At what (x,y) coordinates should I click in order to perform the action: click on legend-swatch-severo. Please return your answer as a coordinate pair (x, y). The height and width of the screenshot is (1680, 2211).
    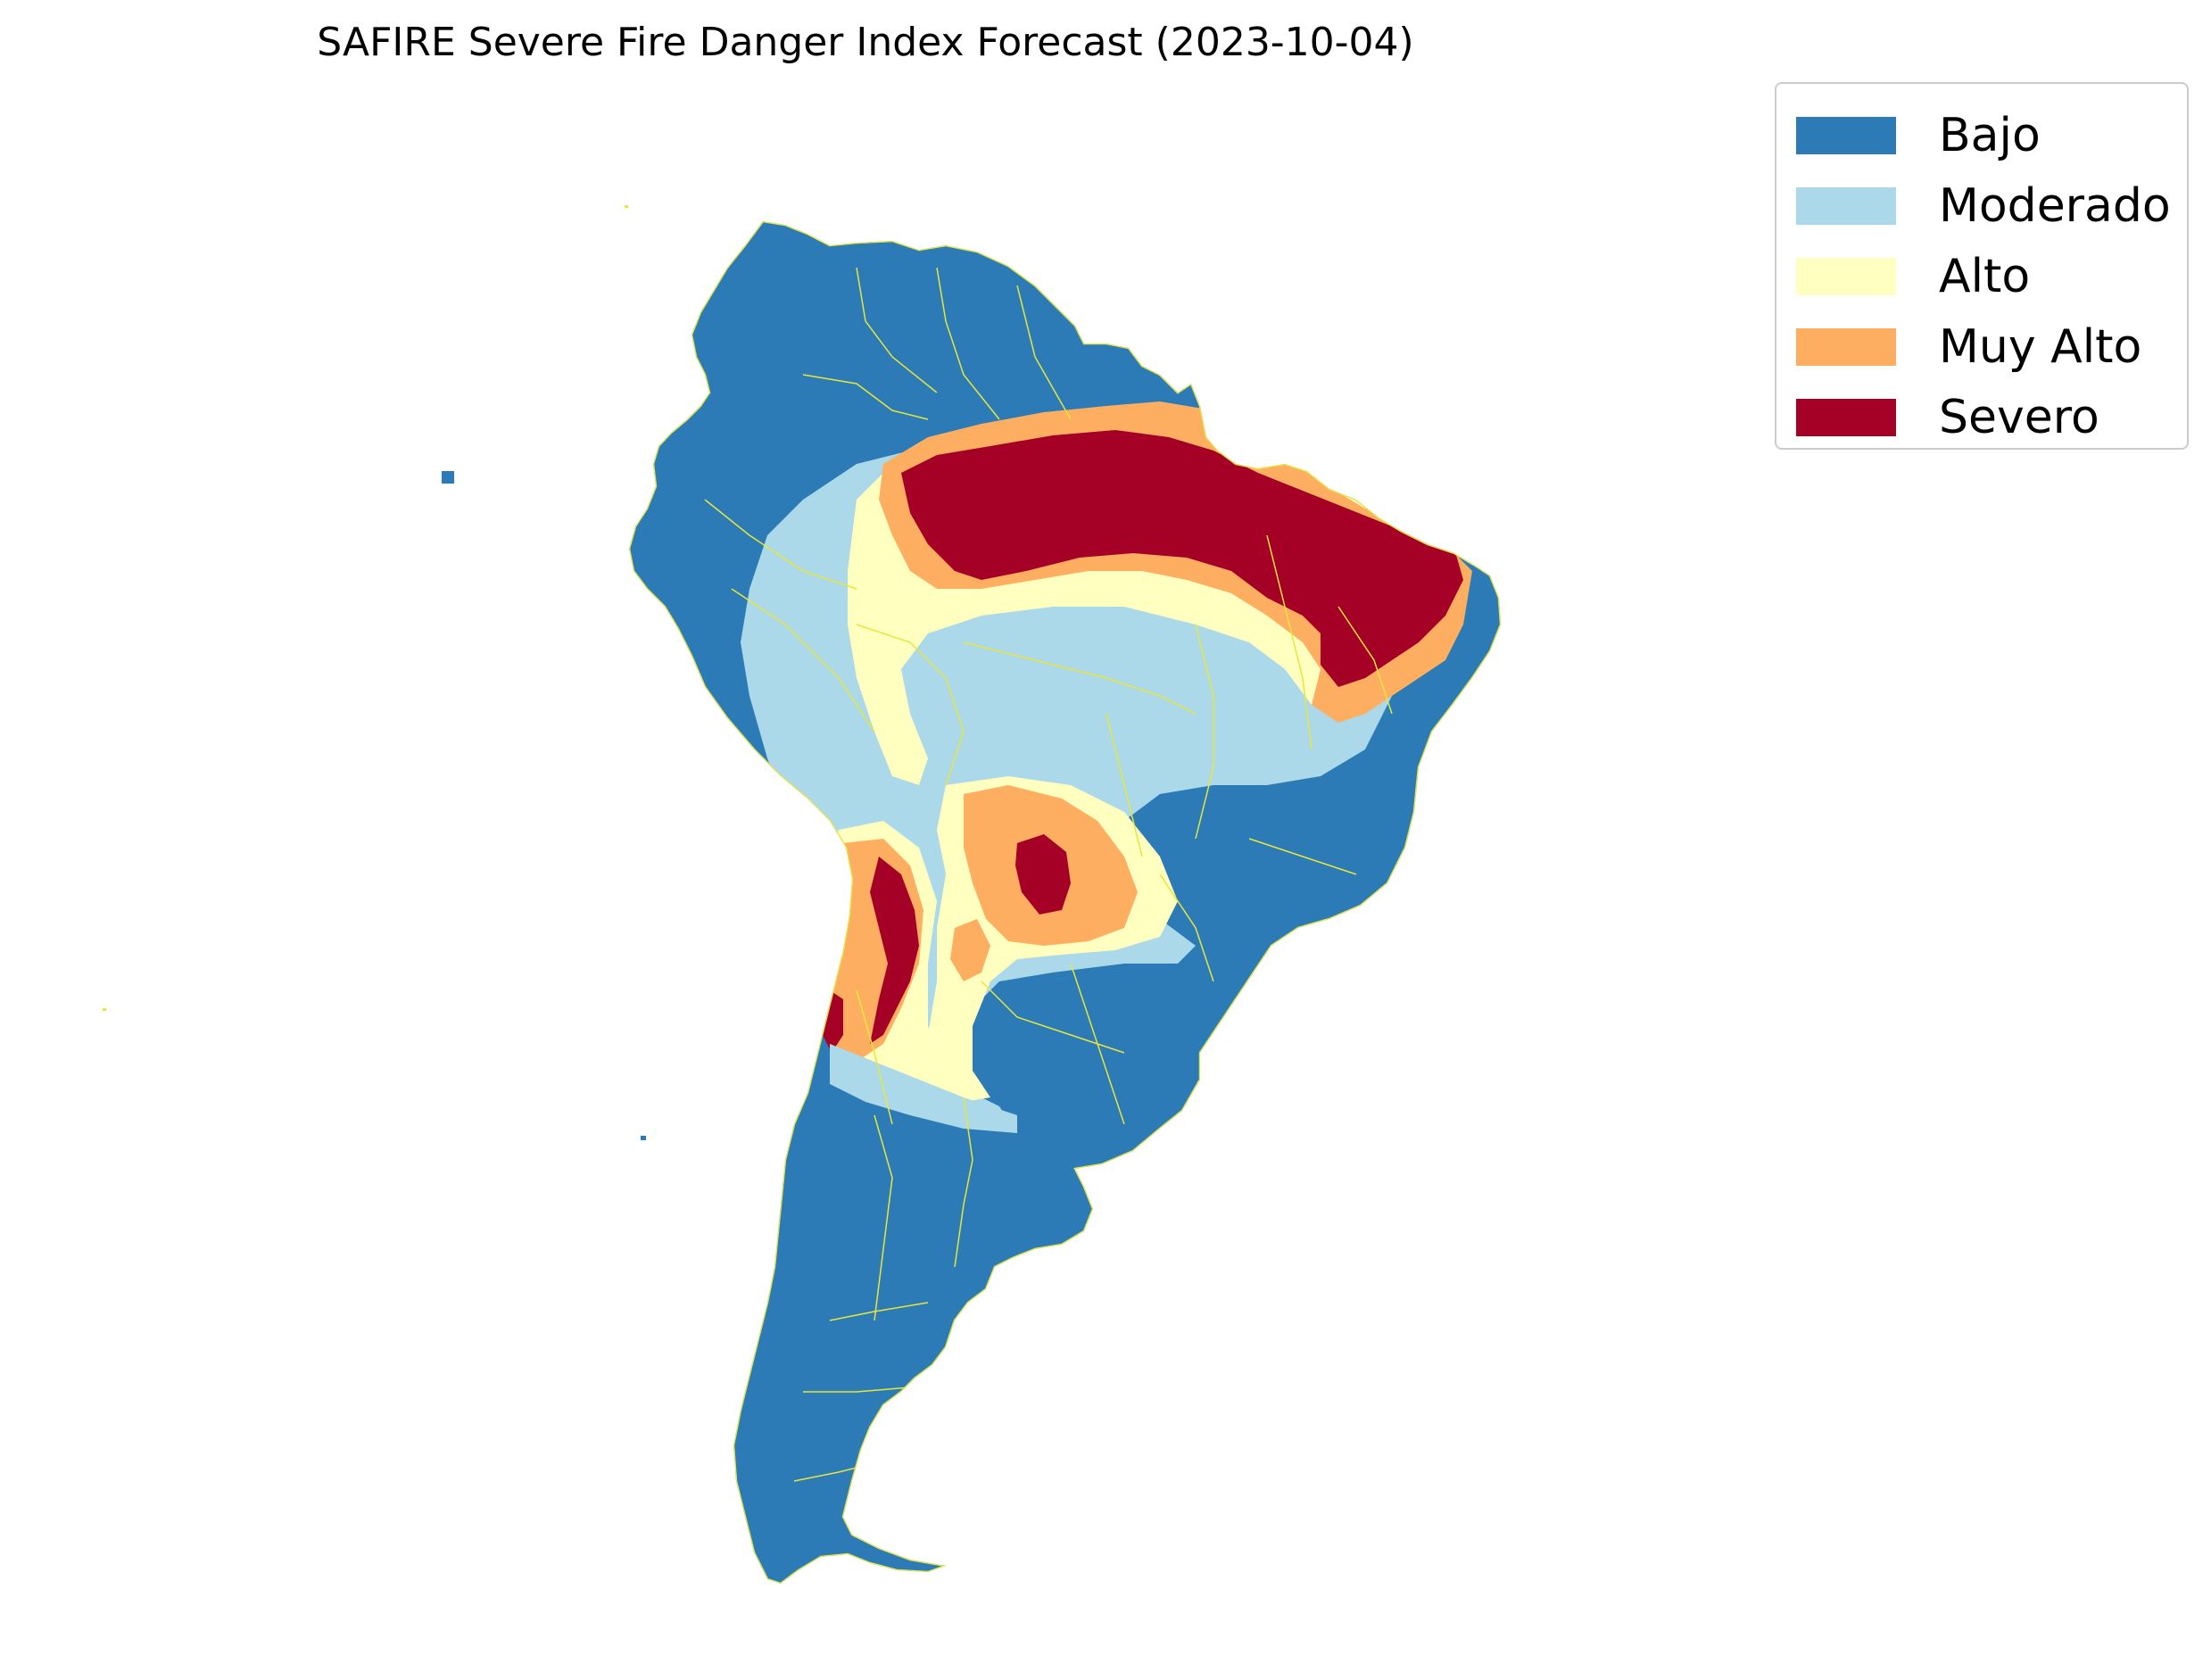
    Looking at the image, I should click on (1846, 417).